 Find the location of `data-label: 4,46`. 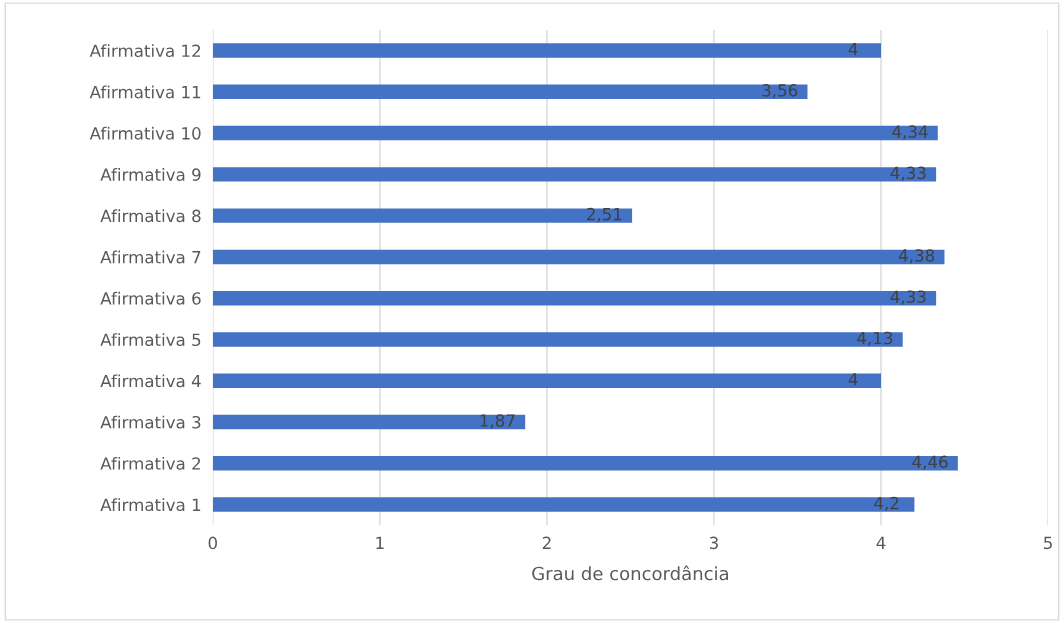

data-label: 4,46 is located at coordinates (930, 462).